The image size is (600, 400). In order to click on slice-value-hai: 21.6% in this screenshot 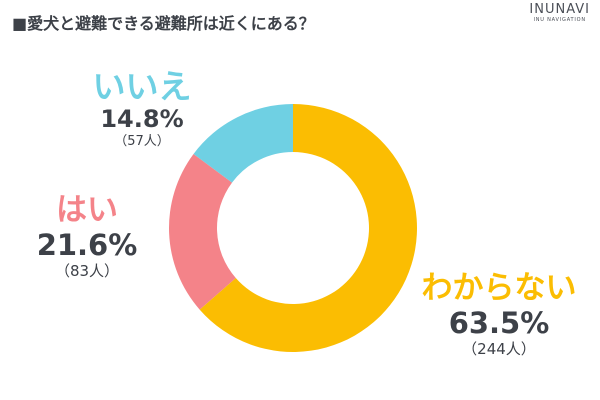, I will do `click(87, 245)`.